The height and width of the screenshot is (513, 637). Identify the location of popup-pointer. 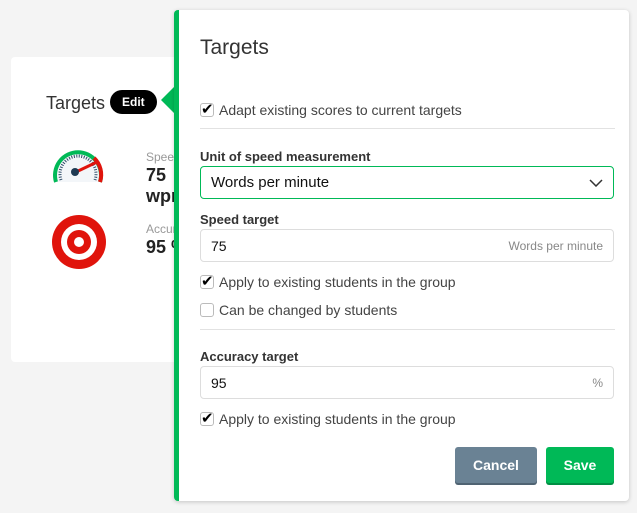
(167, 100).